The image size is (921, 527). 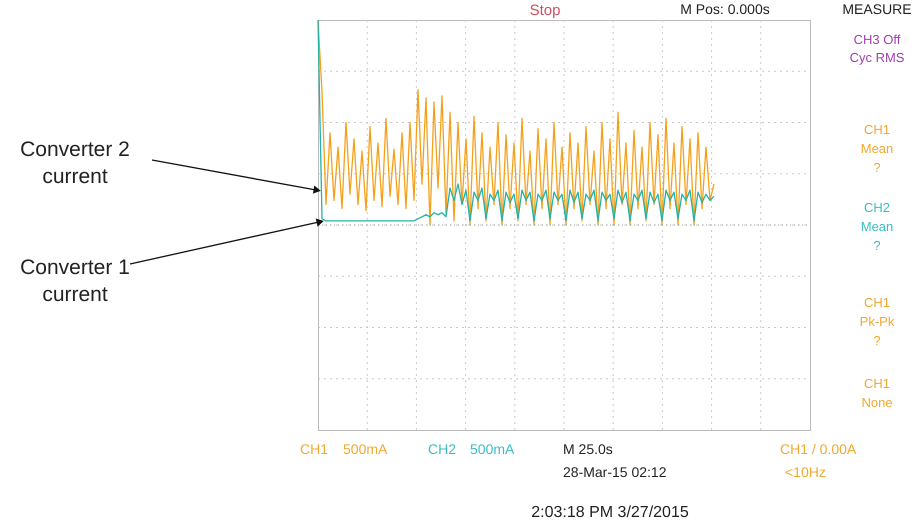 I want to click on text: M Pos: 0.000s, so click(x=725, y=9).